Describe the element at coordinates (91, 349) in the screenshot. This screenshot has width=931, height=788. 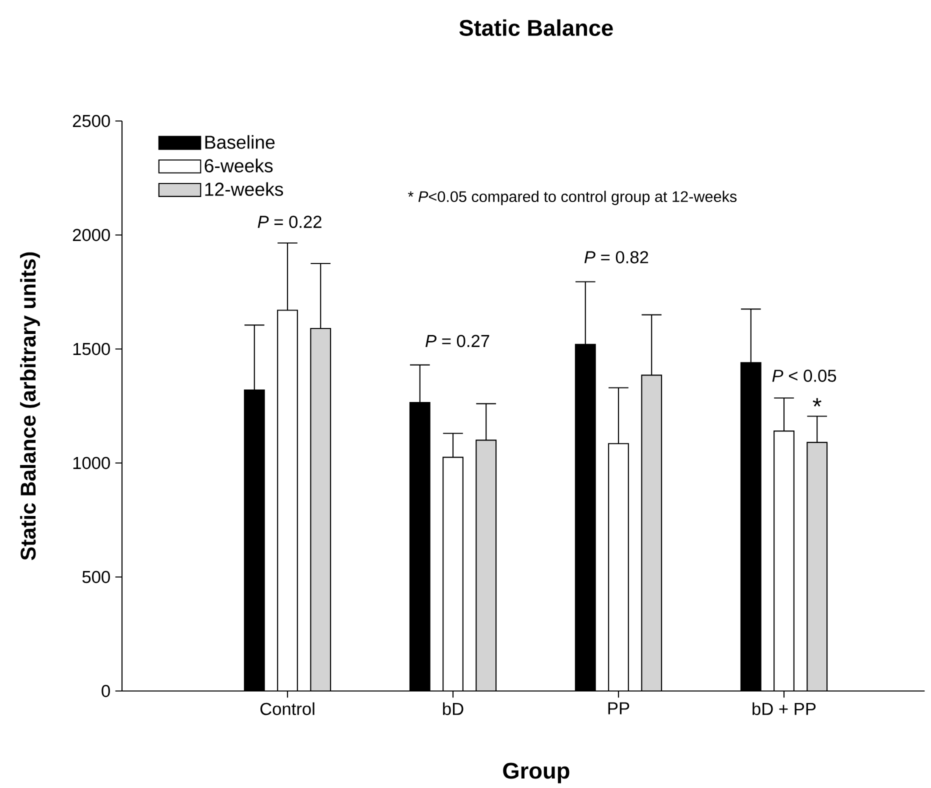
I see `y-tick-label: 1500` at that location.